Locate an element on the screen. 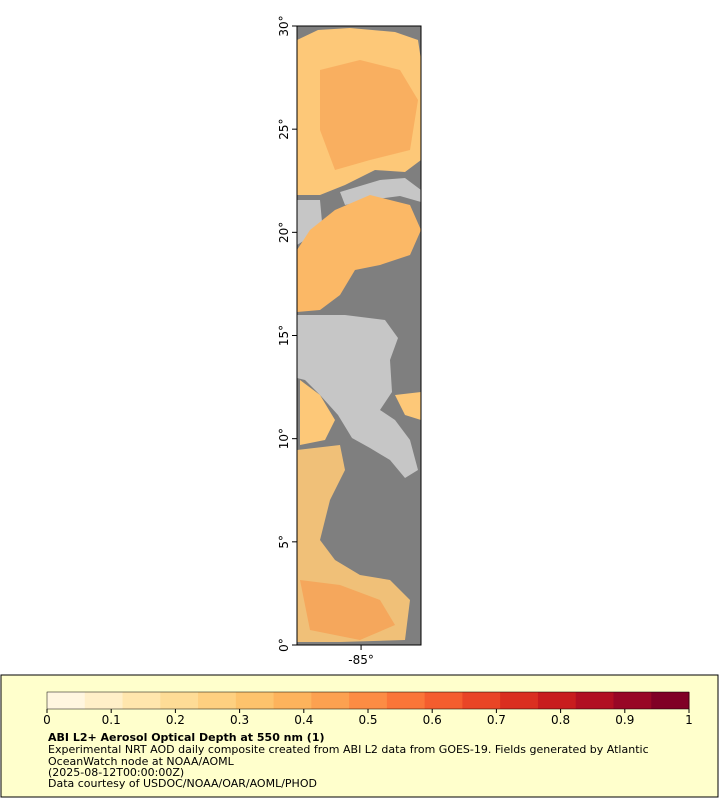 This screenshot has width=720, height=800. y-tick-label: 25° is located at coordinates (284, 129).